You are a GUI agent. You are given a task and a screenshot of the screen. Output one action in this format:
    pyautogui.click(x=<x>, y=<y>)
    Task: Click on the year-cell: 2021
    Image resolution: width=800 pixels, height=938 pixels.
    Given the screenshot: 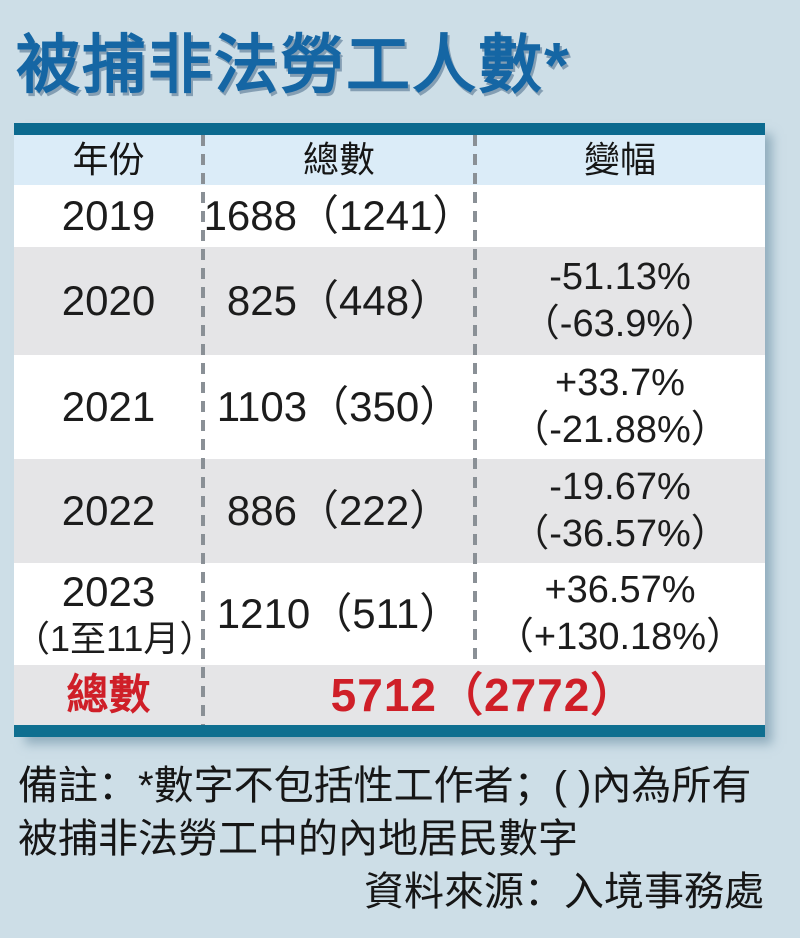 What is the action you would take?
    pyautogui.click(x=108, y=407)
    